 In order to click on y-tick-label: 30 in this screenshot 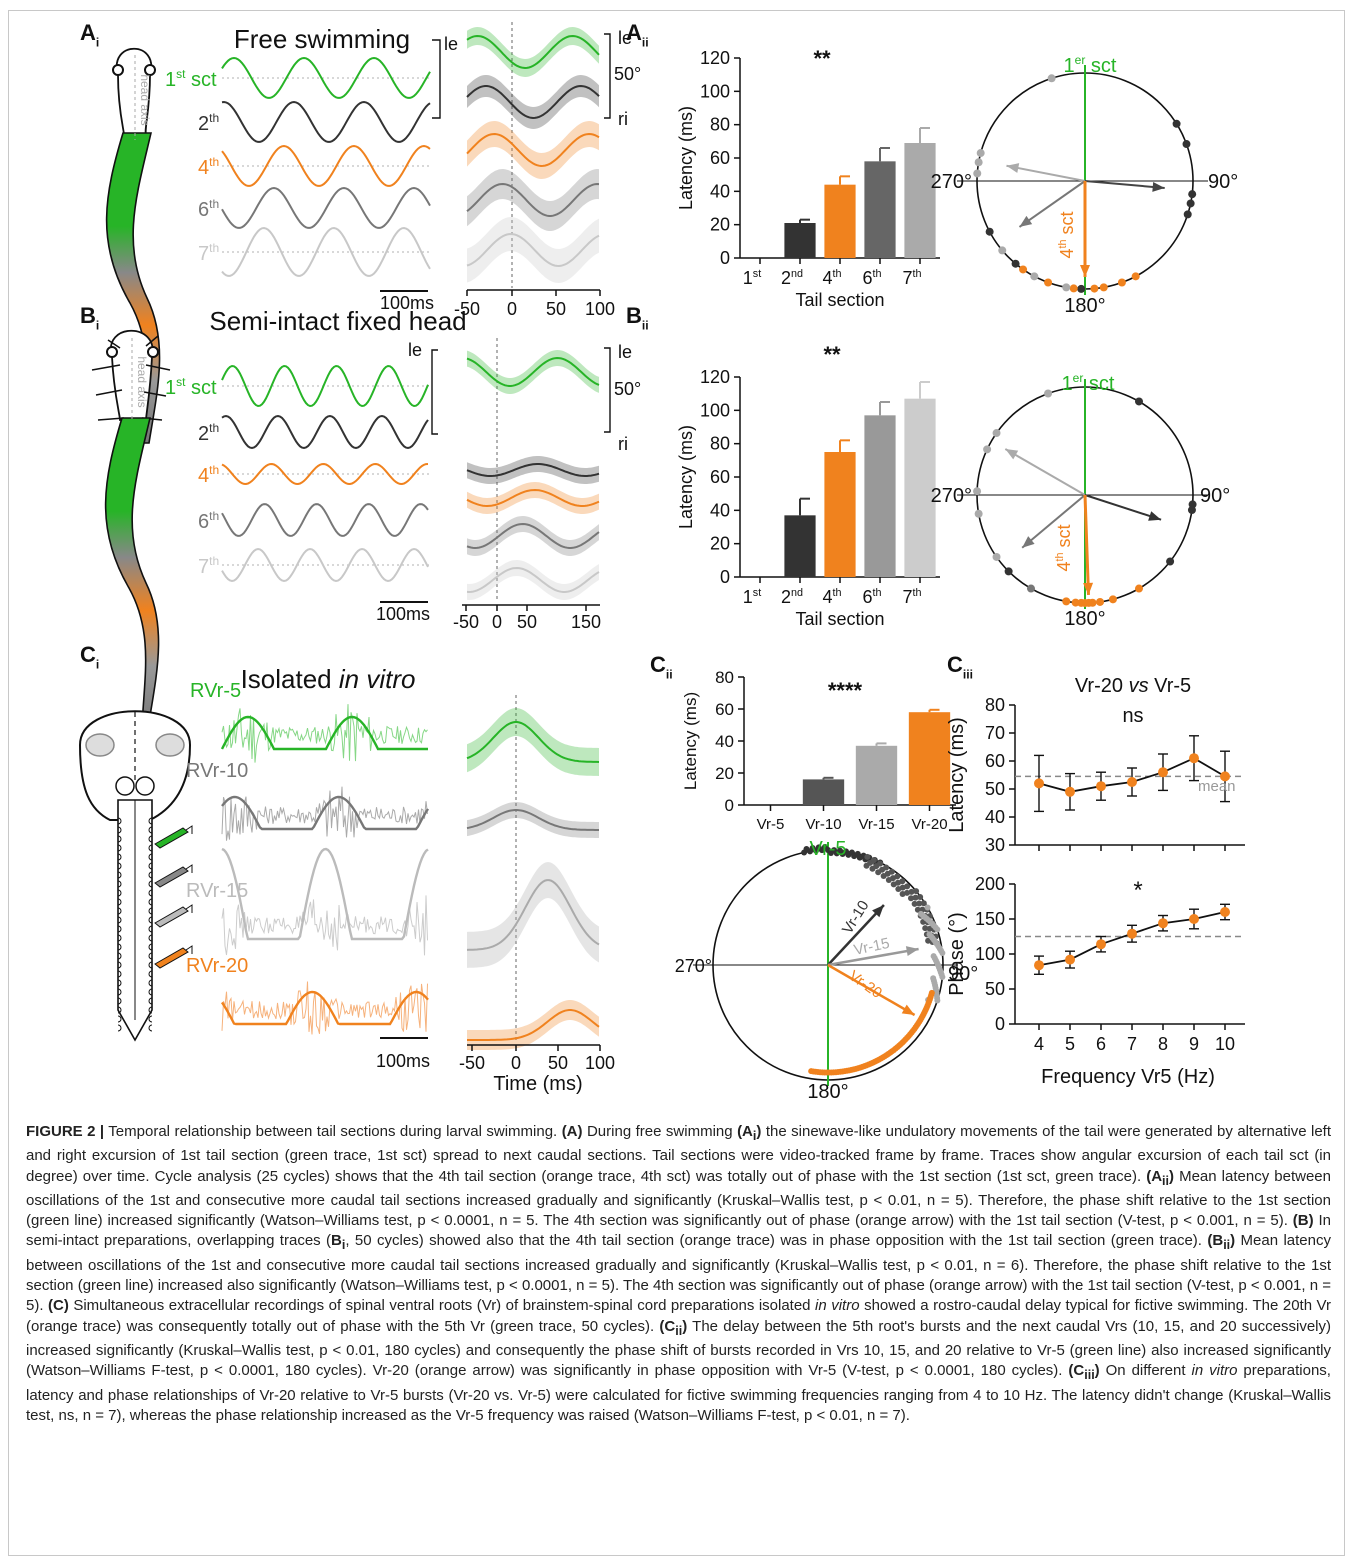, I will do `click(995, 845)`.